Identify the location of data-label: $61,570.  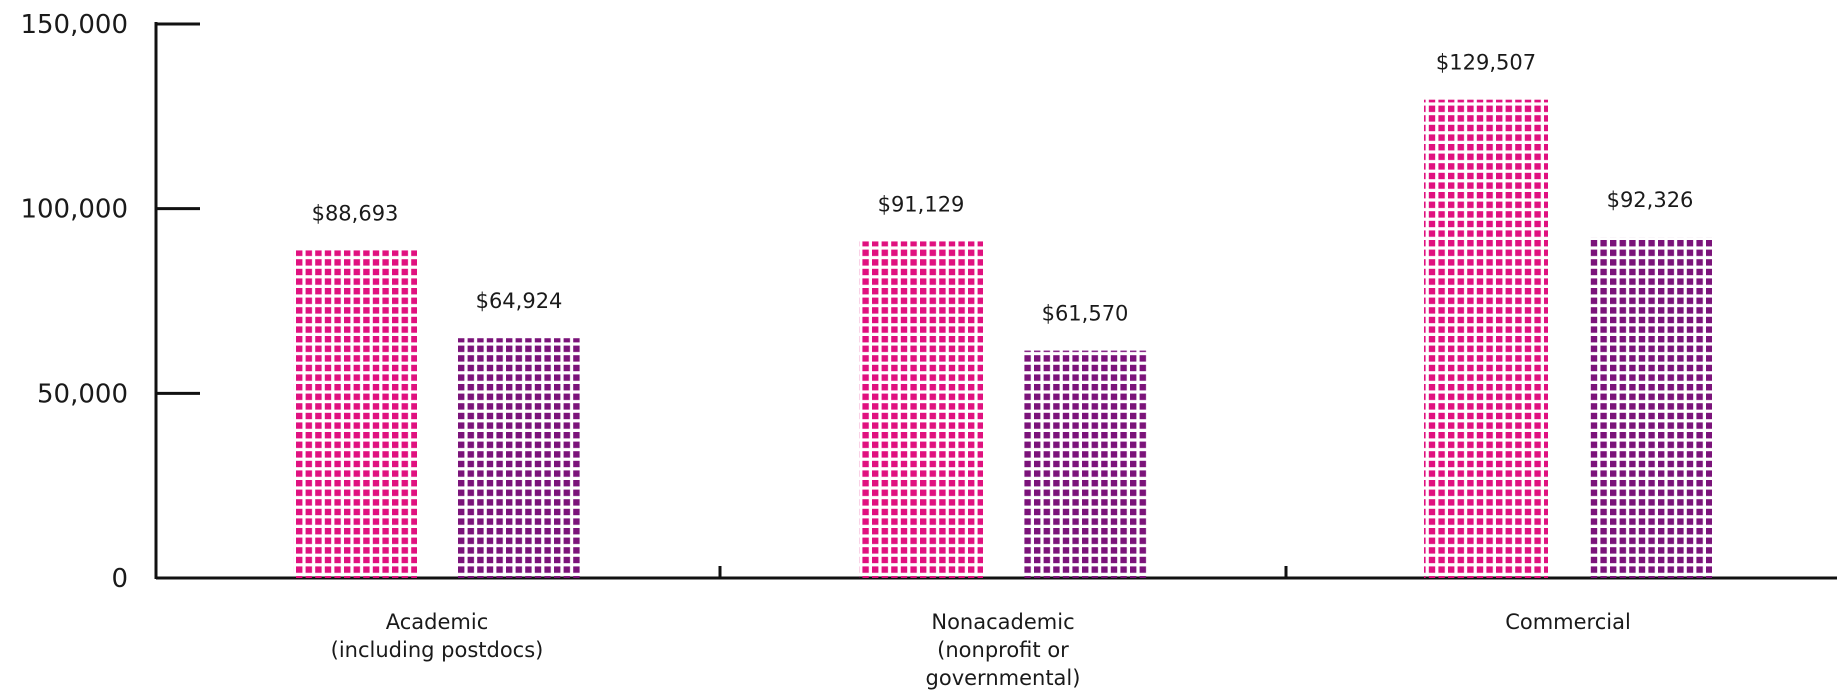
(1085, 314).